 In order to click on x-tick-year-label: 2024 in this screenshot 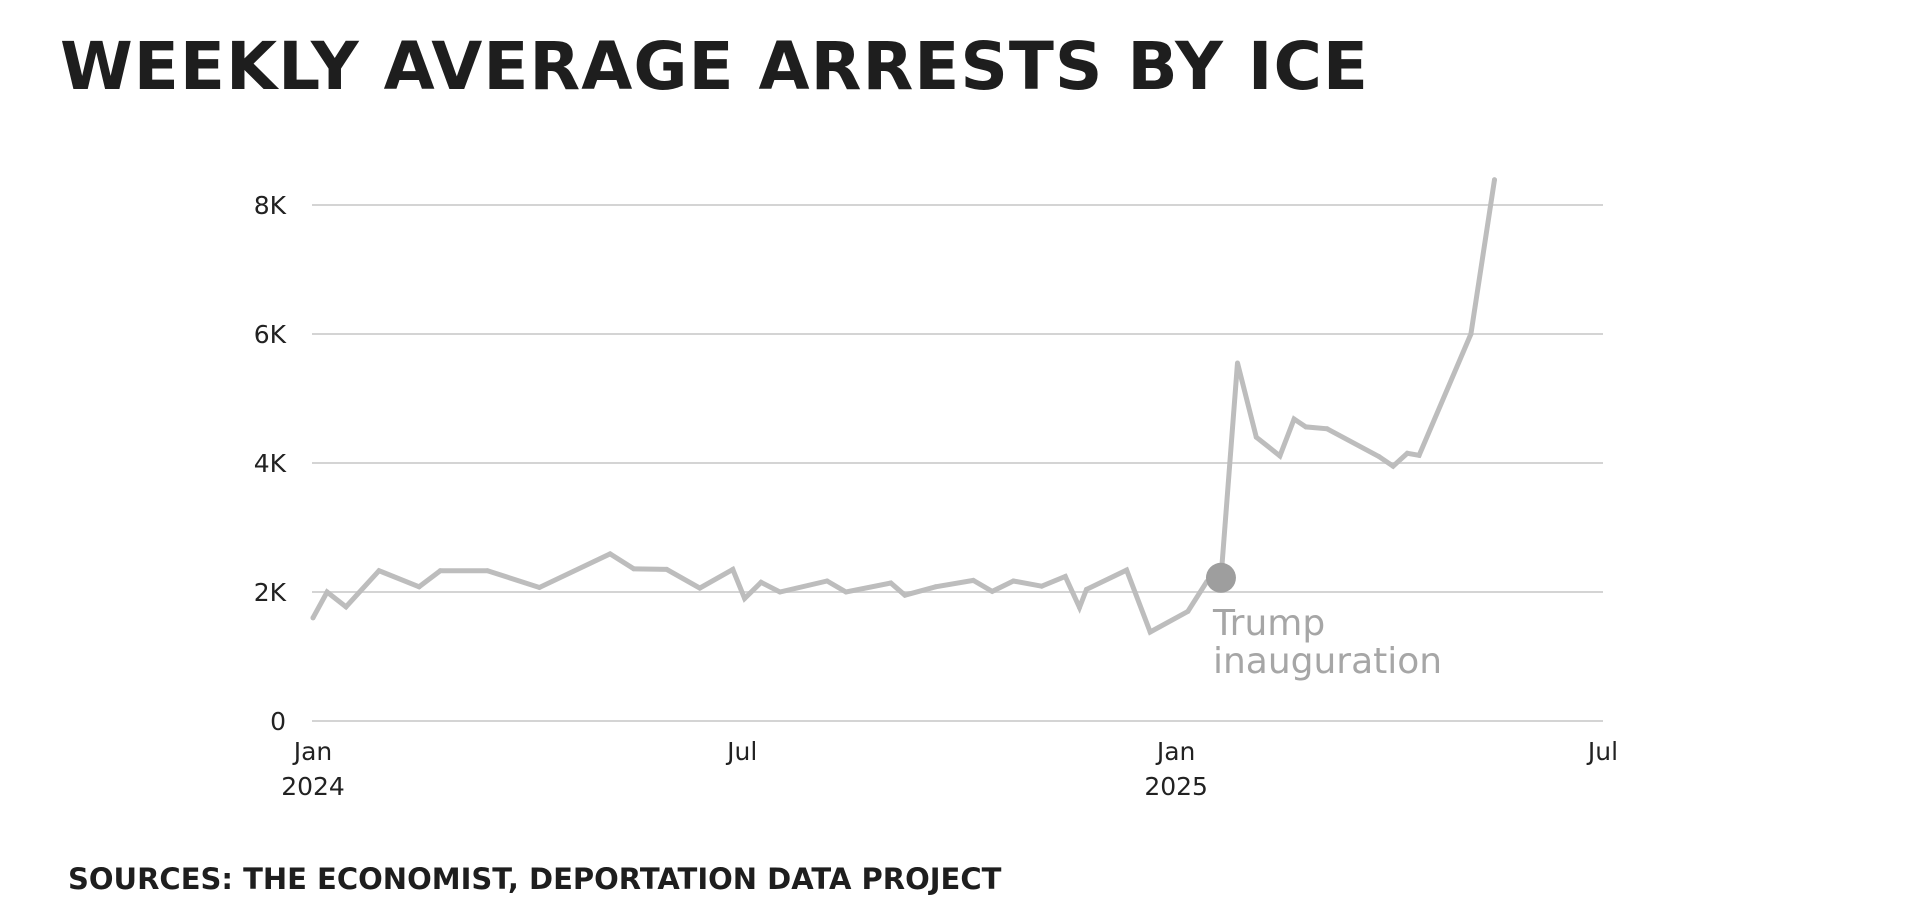, I will do `click(313, 786)`.